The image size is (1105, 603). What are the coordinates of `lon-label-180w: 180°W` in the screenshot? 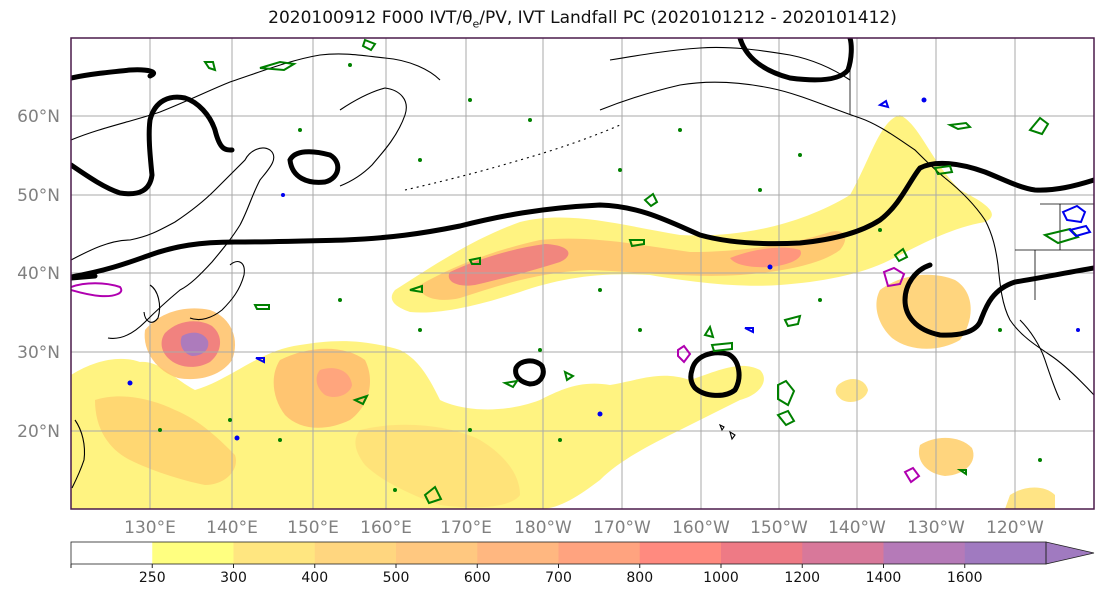 It's located at (543, 528).